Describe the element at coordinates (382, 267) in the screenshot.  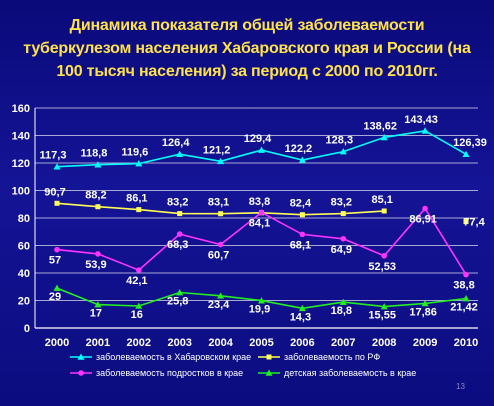
I see `data-label: 52,53` at that location.